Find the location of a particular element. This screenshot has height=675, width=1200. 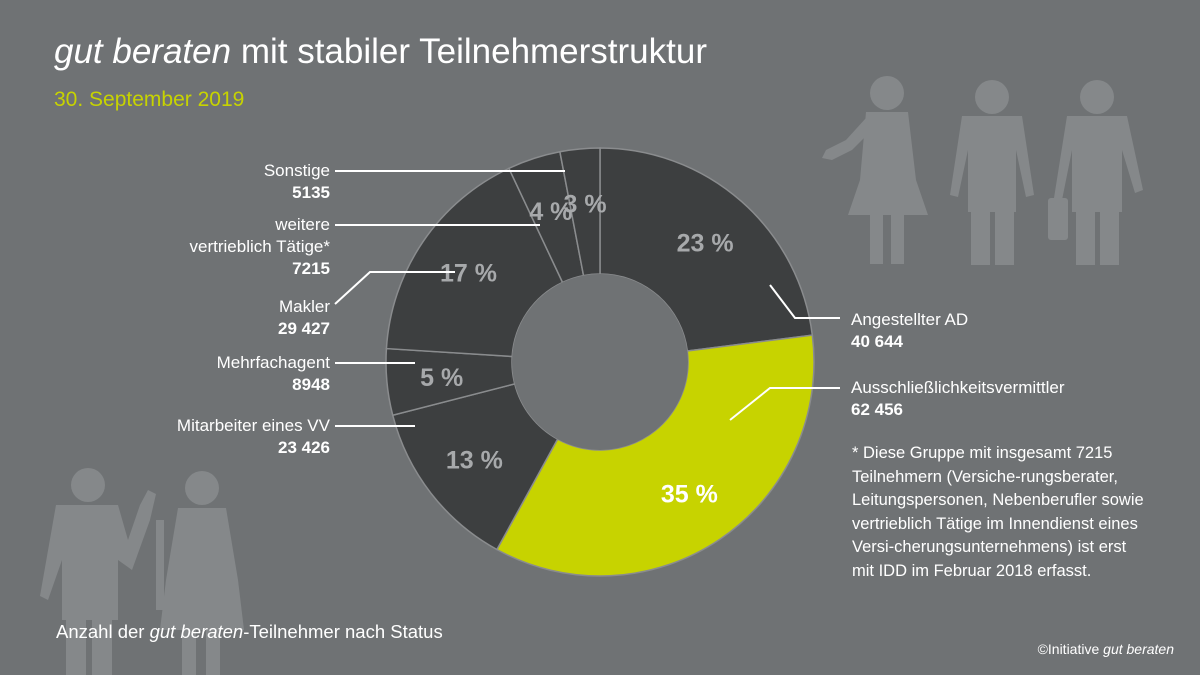

leader-line-makler is located at coordinates (394, 288).